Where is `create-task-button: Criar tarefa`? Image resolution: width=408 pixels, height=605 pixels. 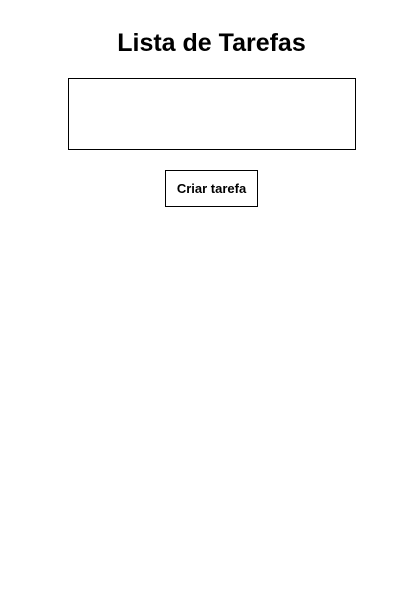 create-task-button: Criar tarefa is located at coordinates (211, 188).